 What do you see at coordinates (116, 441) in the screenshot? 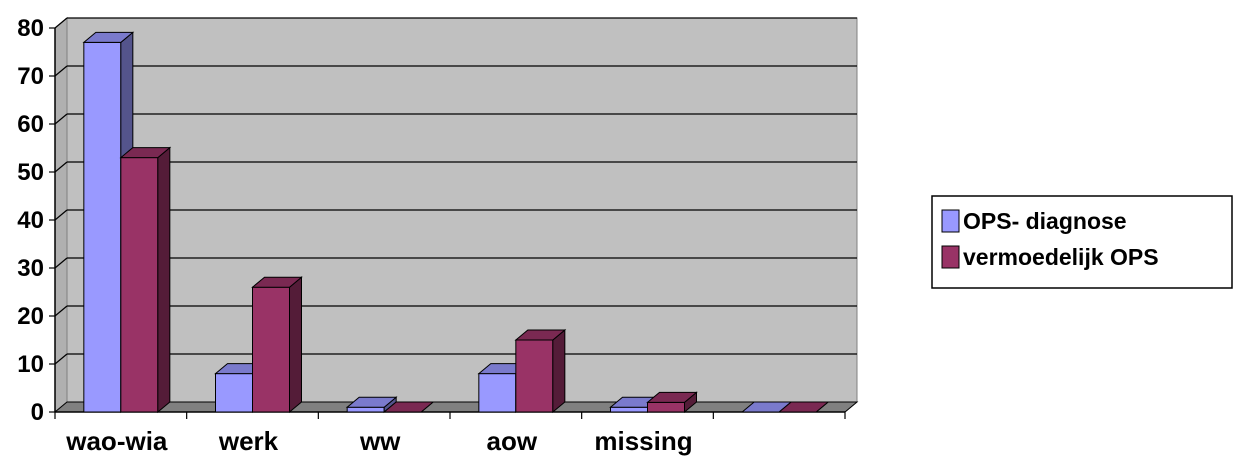
I see `x-tick-label: wao-wia` at bounding box center [116, 441].